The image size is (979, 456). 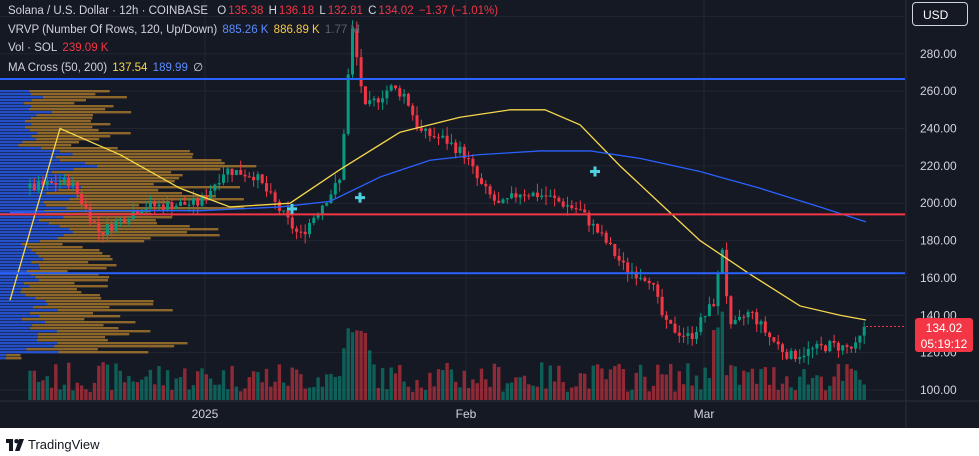 What do you see at coordinates (940, 14) in the screenshot?
I see `currency-button: USD` at bounding box center [940, 14].